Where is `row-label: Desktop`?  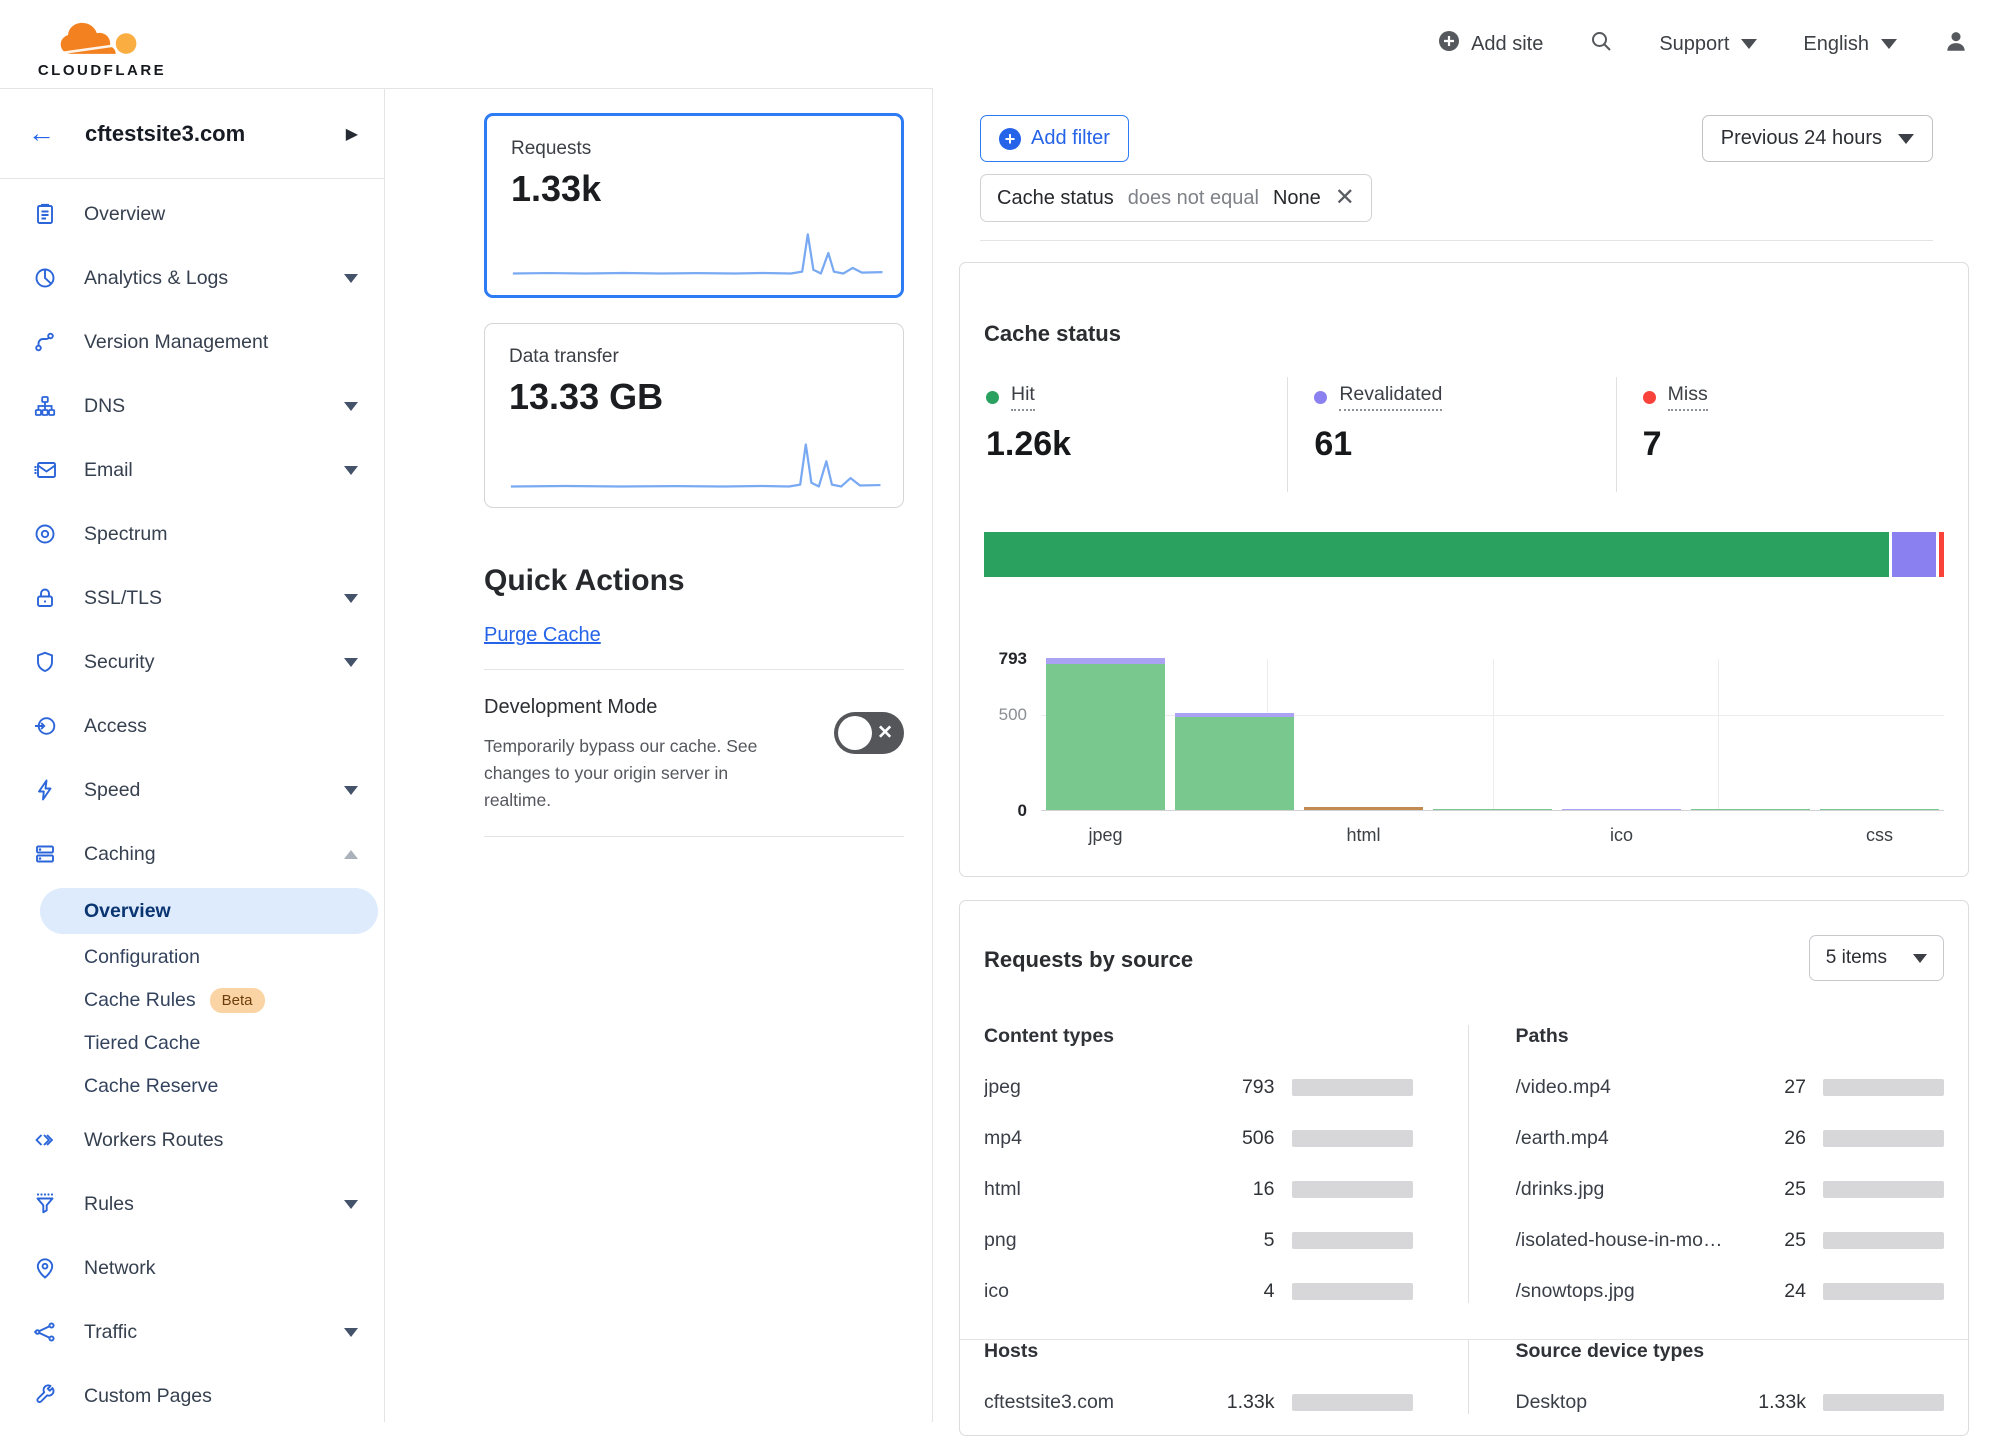
row-label: Desktop is located at coordinates (1551, 1401).